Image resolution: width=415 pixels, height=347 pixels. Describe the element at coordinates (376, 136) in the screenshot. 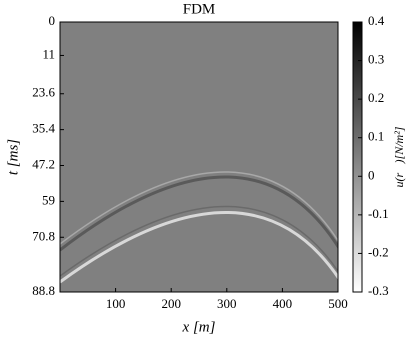

I see `colorbar-tick-label: 0.1` at that location.